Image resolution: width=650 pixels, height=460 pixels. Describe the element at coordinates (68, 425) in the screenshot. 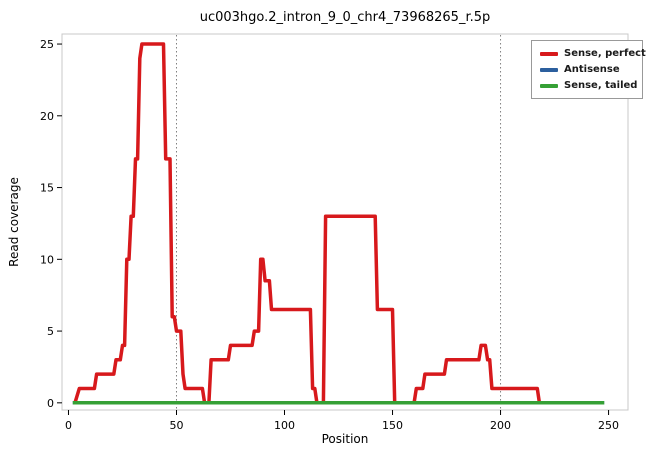

I see `x-tick-label: 0` at that location.